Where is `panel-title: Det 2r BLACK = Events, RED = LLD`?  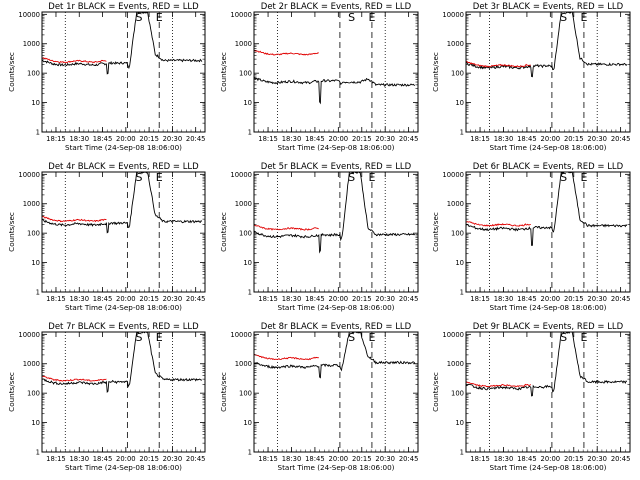
panel-title: Det 2r BLACK = Events, RED = LLD is located at coordinates (336, 7).